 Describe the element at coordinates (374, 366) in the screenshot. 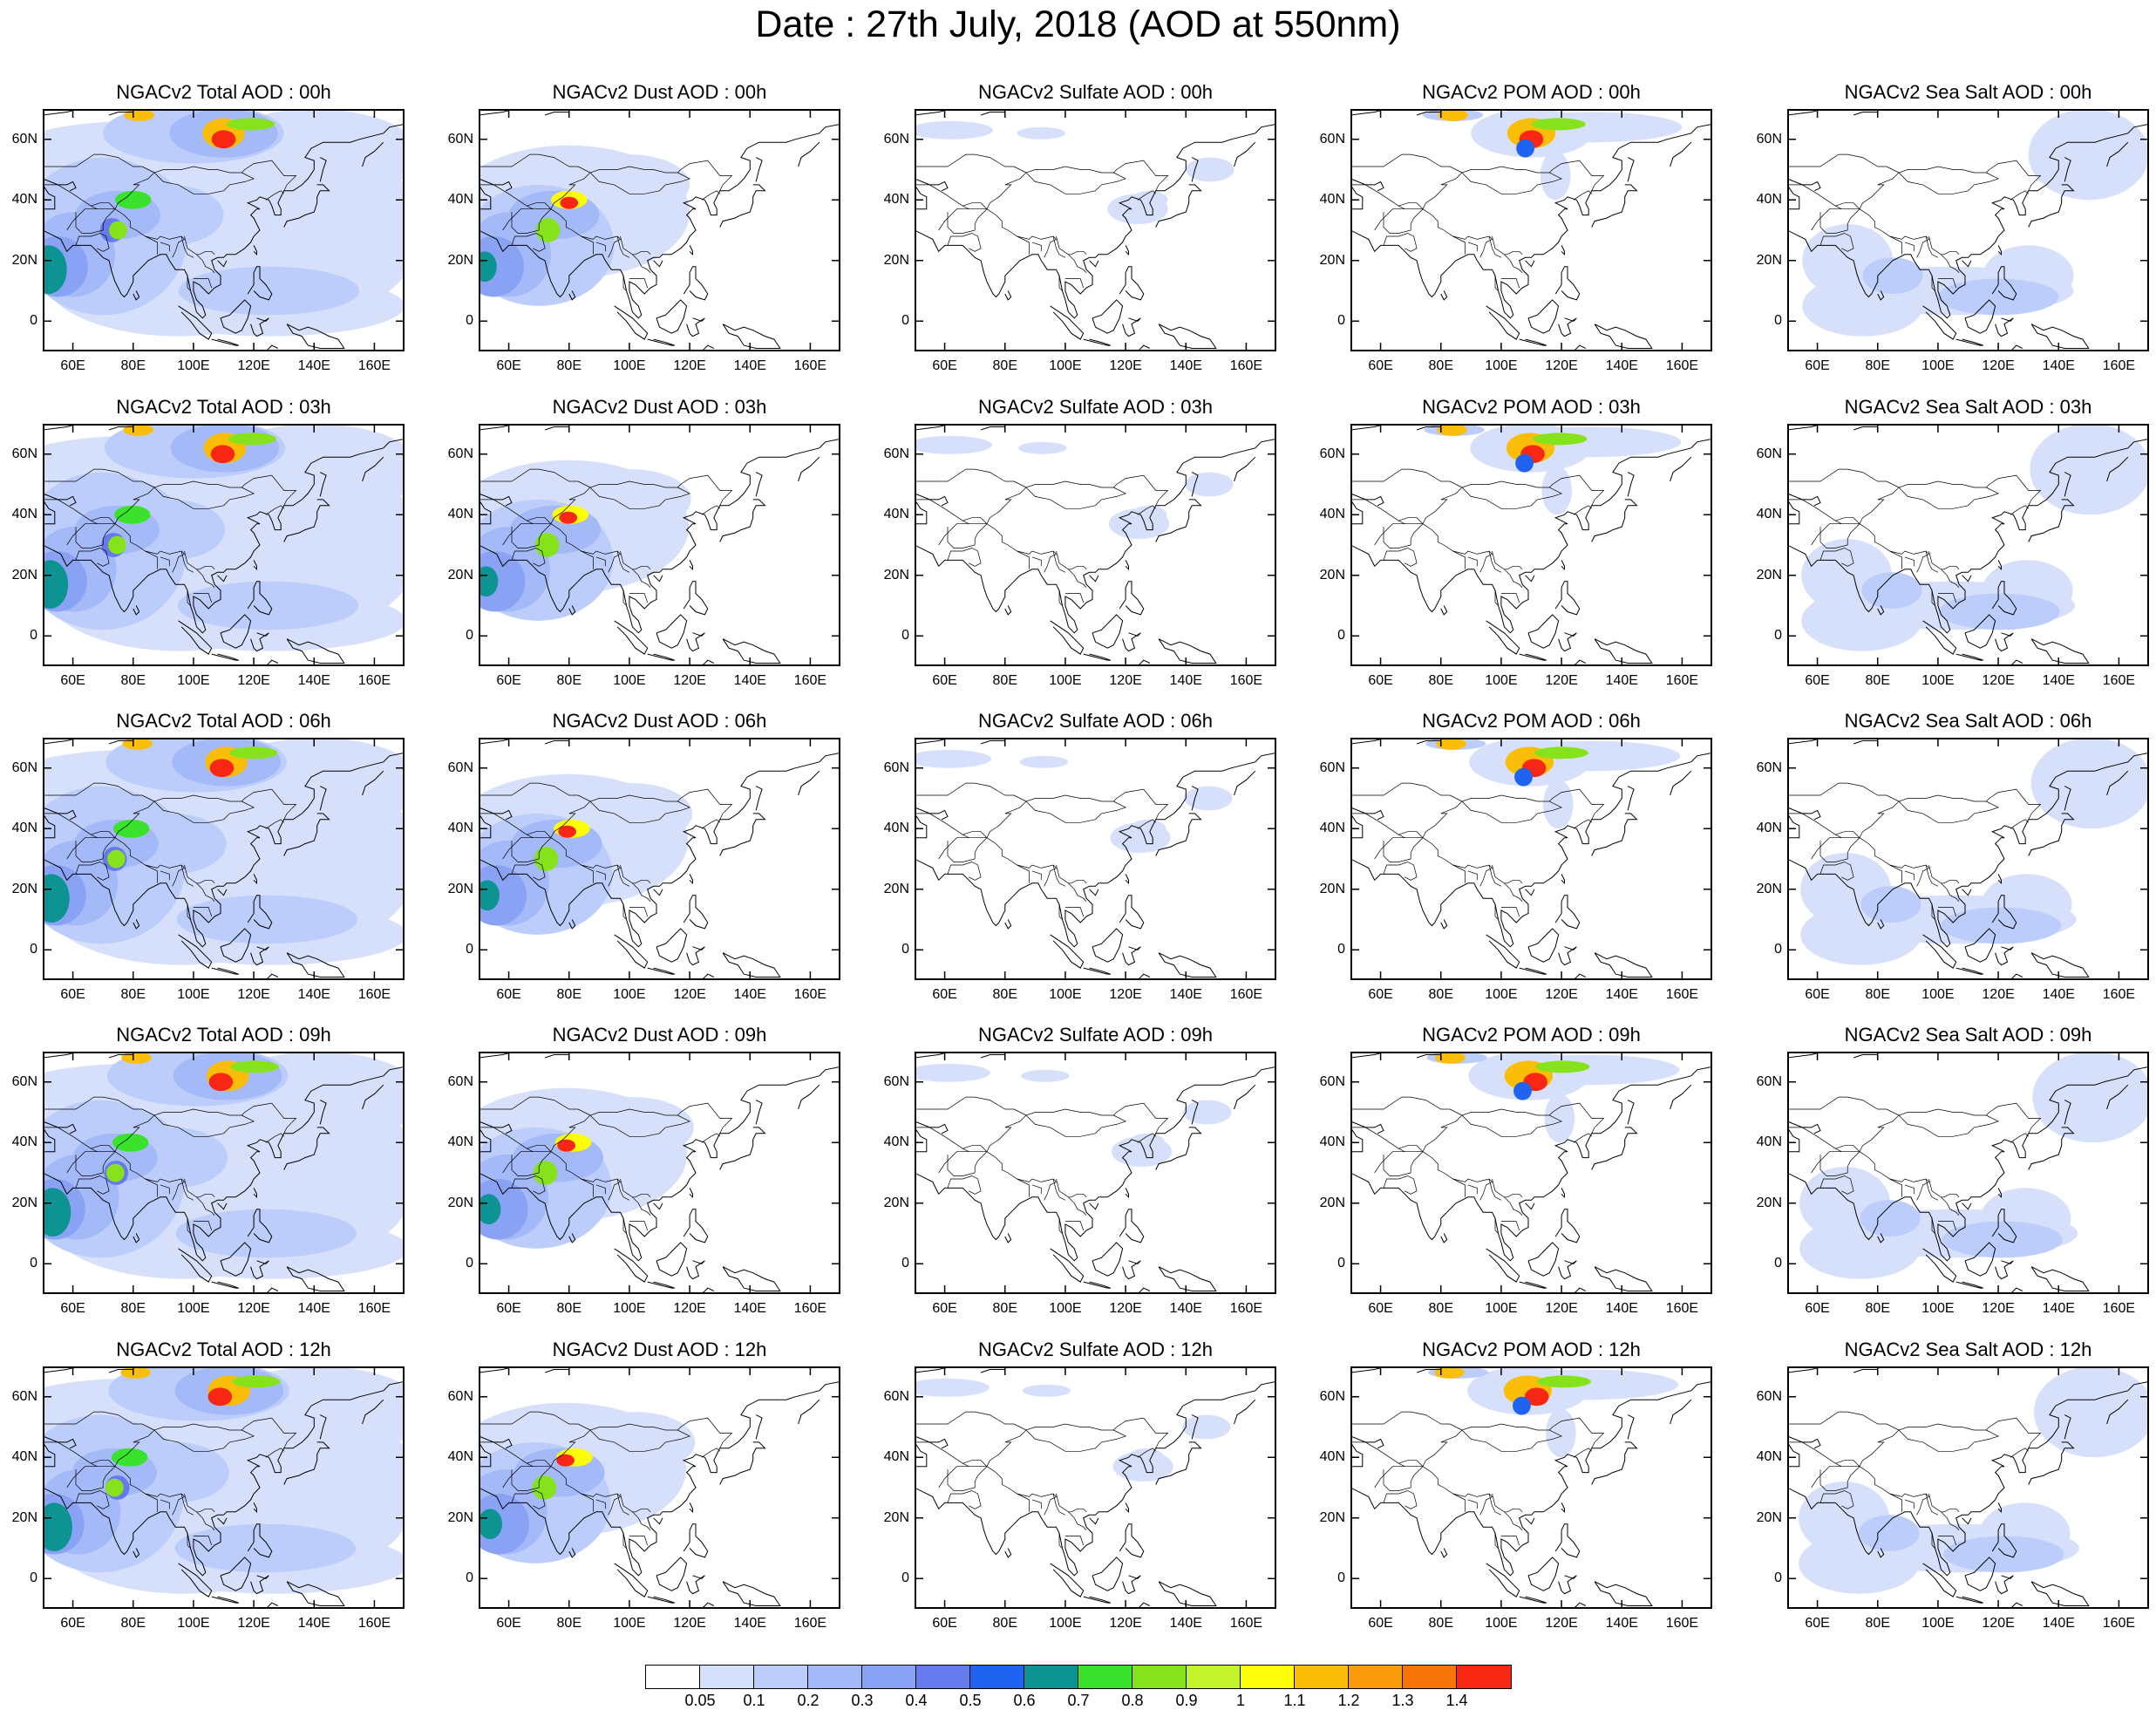

I see `lon-tick-label: 160E` at that location.